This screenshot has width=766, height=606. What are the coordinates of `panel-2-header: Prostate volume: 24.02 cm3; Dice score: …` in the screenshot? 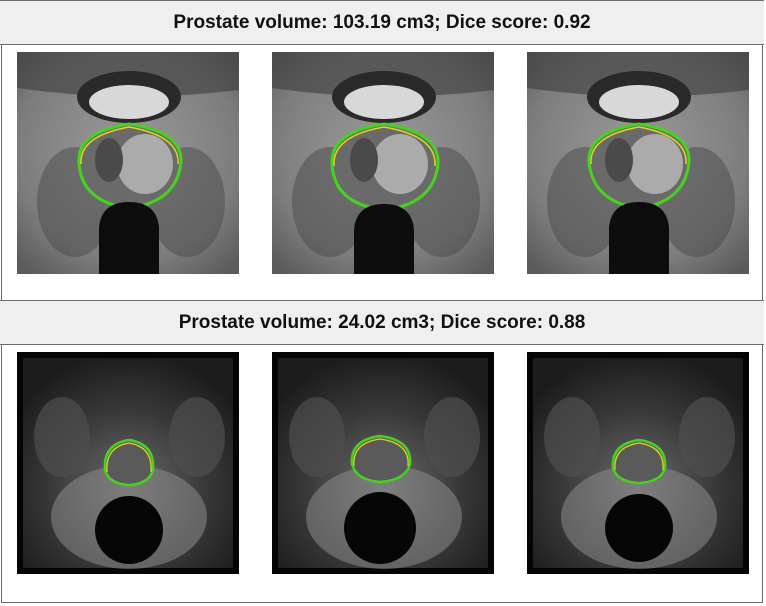 It's located at (382, 322).